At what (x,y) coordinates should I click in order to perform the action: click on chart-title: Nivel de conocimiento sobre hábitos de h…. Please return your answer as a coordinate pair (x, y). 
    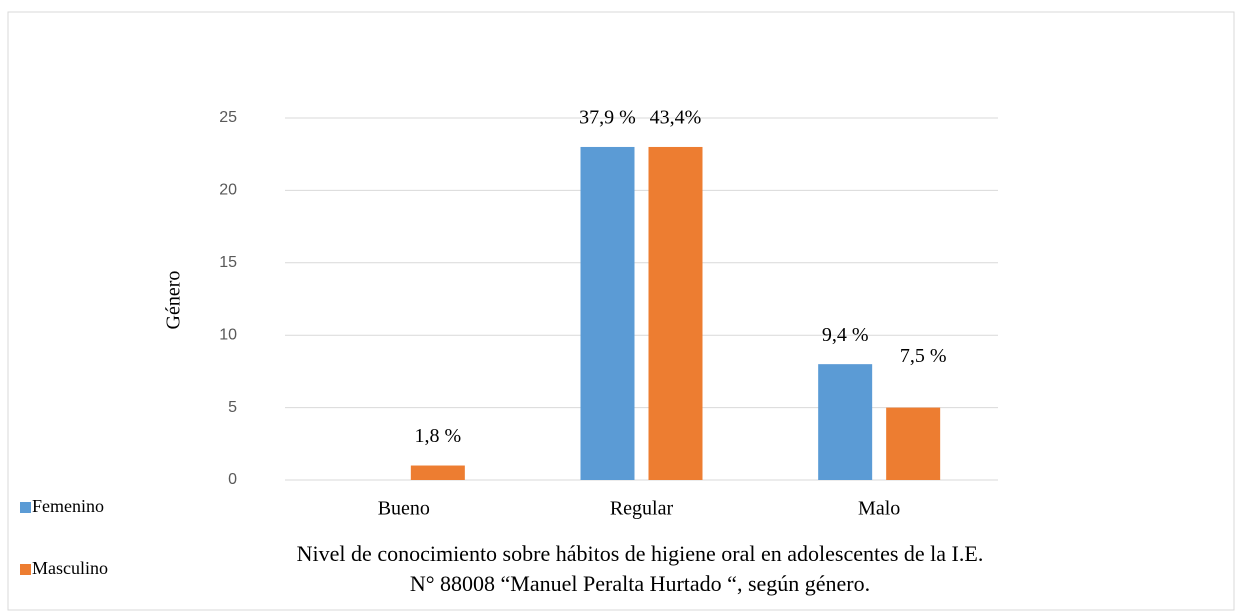
    Looking at the image, I should click on (640, 553).